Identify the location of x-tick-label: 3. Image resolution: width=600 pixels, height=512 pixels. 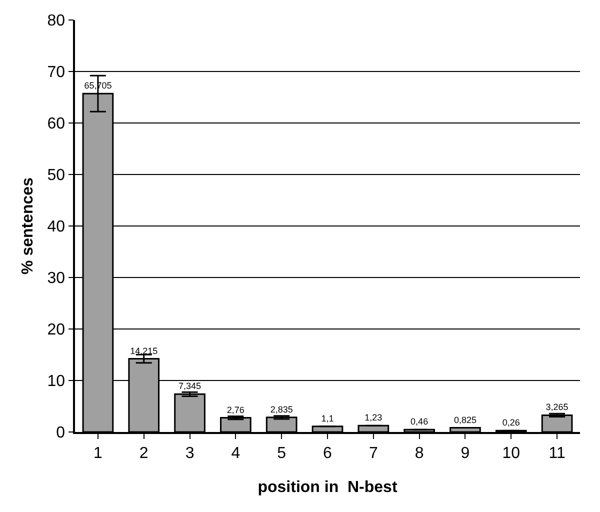
(189, 453).